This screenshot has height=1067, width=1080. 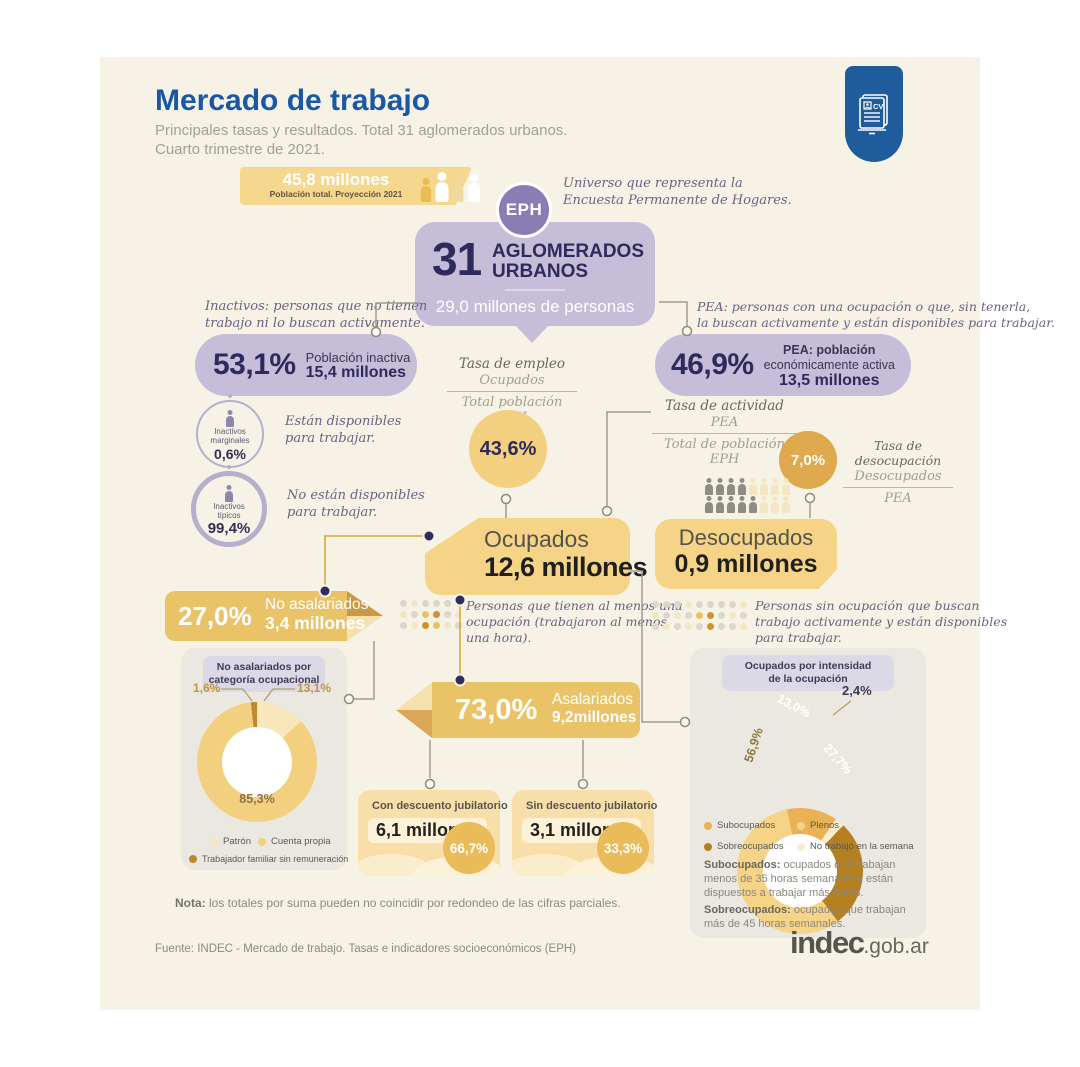 What do you see at coordinates (540, 271) in the screenshot?
I see `aglomerados-name-line2: URBANOS` at bounding box center [540, 271].